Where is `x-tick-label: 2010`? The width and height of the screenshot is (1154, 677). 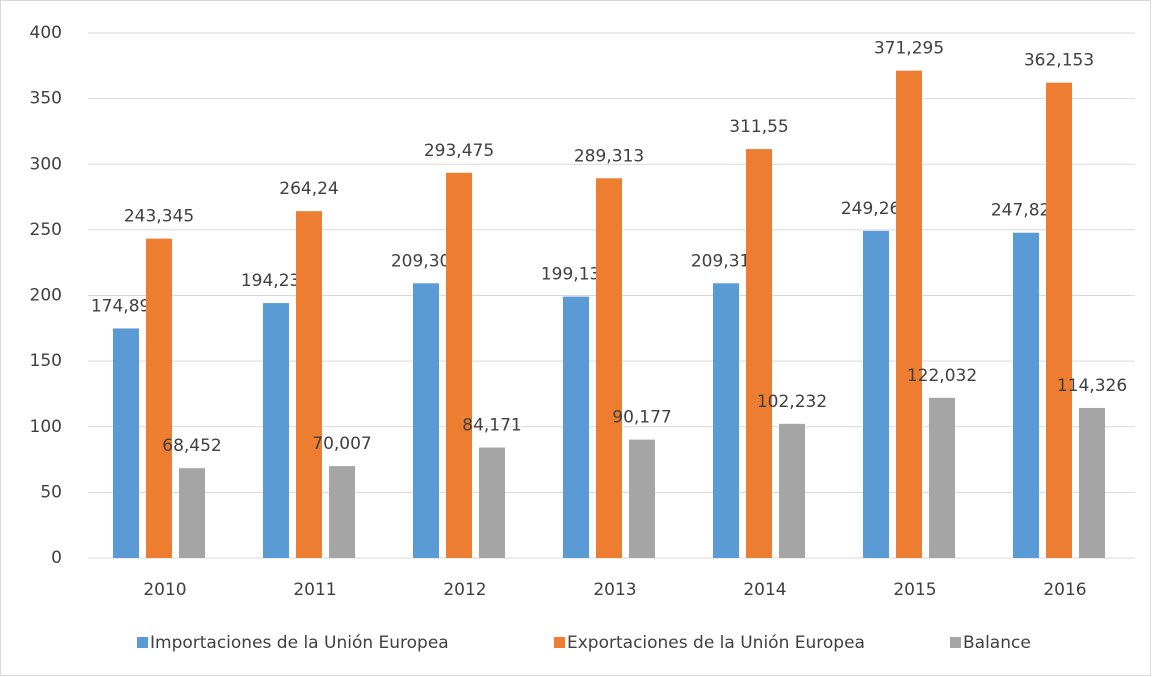 x-tick-label: 2010 is located at coordinates (164, 590).